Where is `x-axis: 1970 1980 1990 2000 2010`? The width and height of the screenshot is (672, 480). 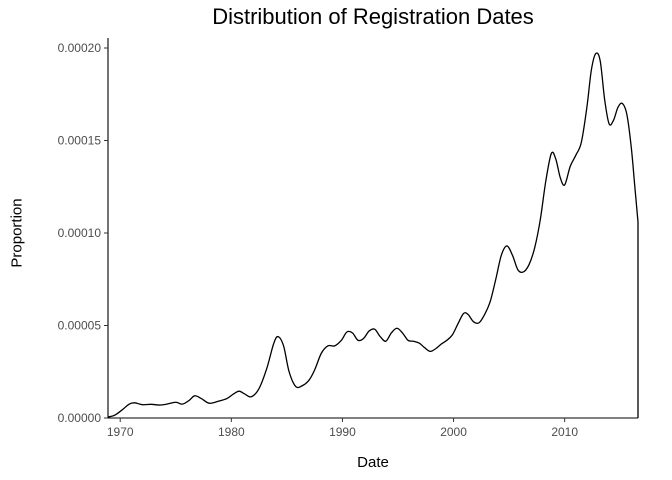 x-axis: 1970 1980 1990 2000 2010 is located at coordinates (372, 428).